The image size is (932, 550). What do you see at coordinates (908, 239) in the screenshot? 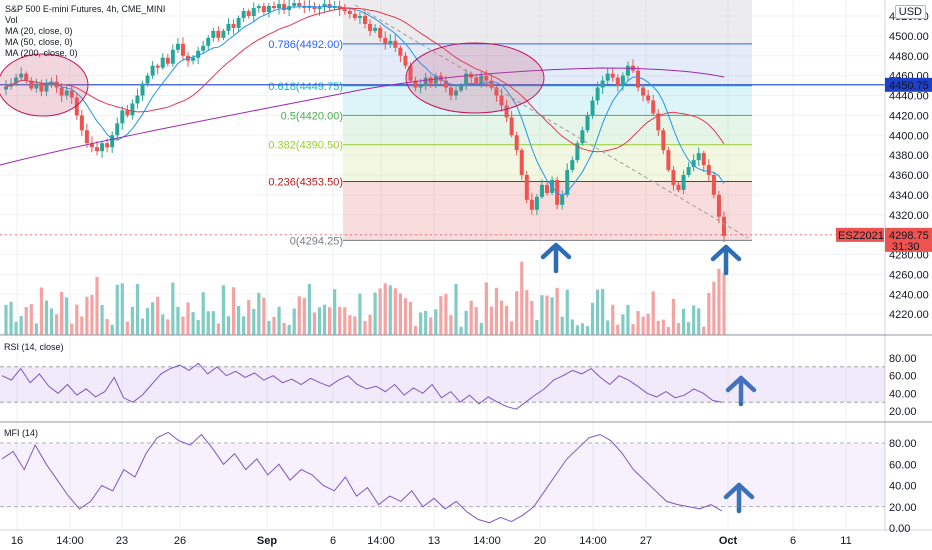
I see `last-price-badge` at bounding box center [908, 239].